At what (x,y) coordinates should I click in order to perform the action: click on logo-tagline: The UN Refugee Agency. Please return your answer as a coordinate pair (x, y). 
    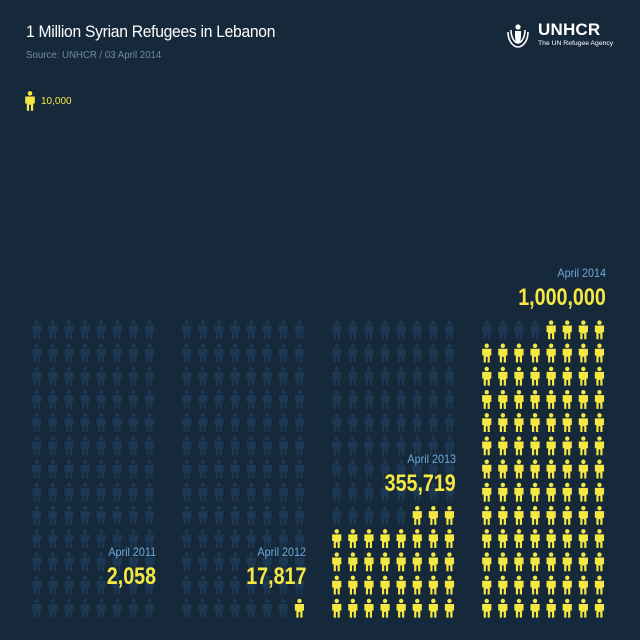
    Looking at the image, I should click on (576, 43).